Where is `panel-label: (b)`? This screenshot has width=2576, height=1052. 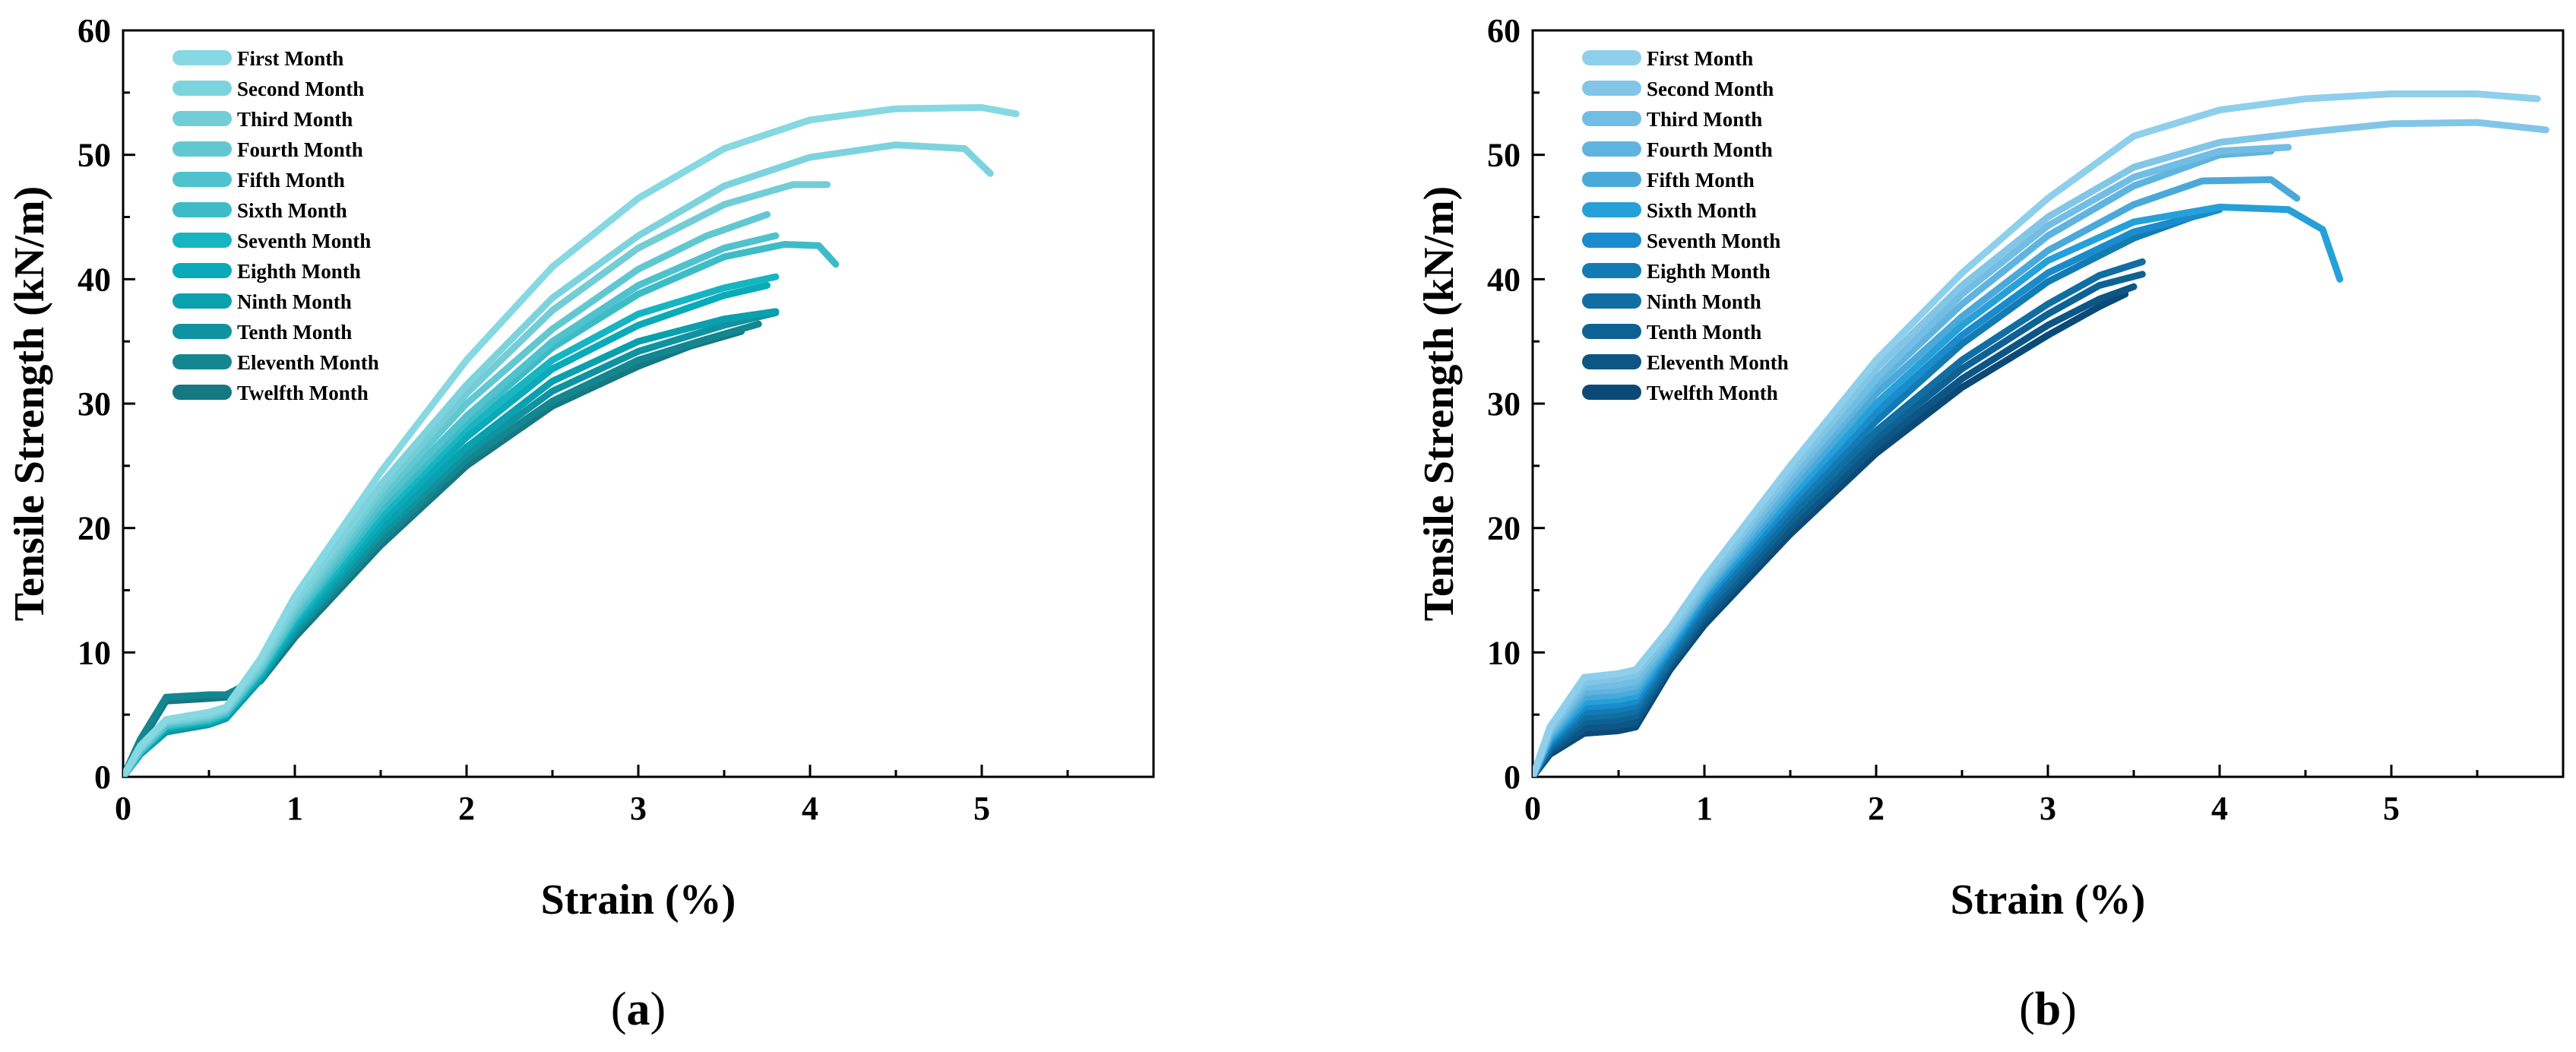
panel-label: (b) is located at coordinates (2048, 1009).